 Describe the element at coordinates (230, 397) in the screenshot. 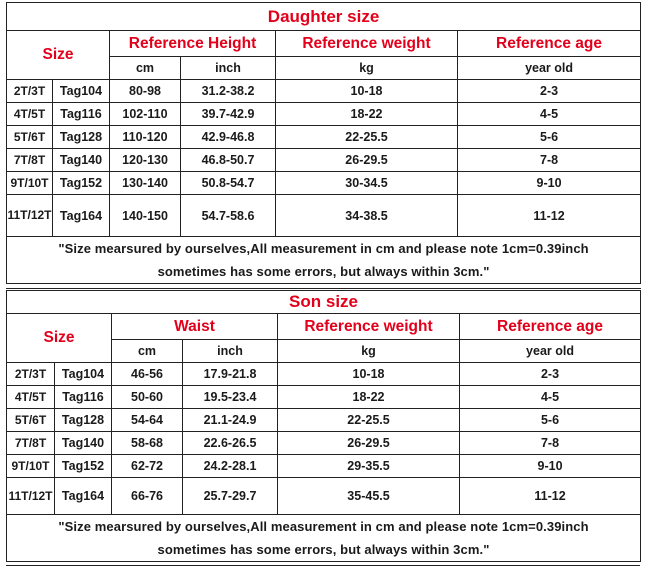

I see `measure-inch-cell: 19.5-23.4` at that location.